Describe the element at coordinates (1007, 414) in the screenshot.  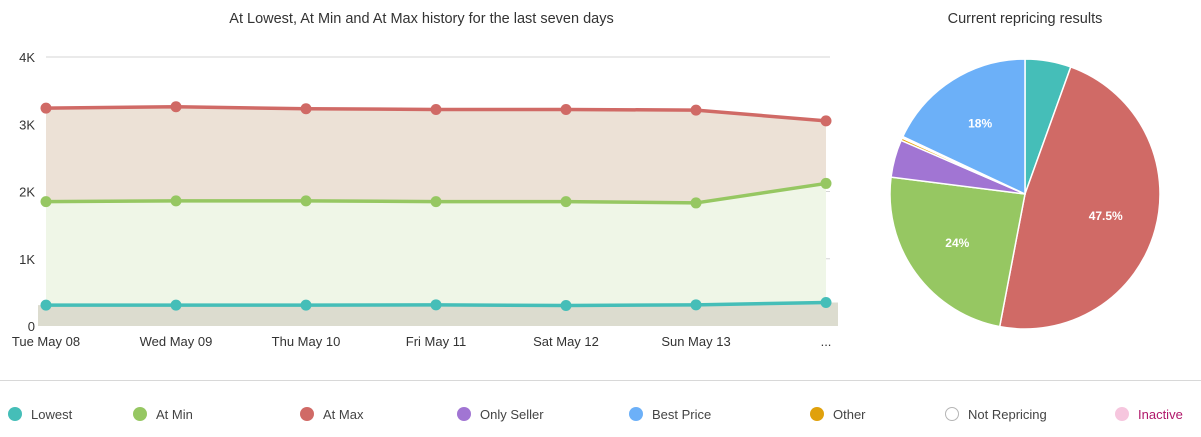
I see `legend-label: Not Repricing` at that location.